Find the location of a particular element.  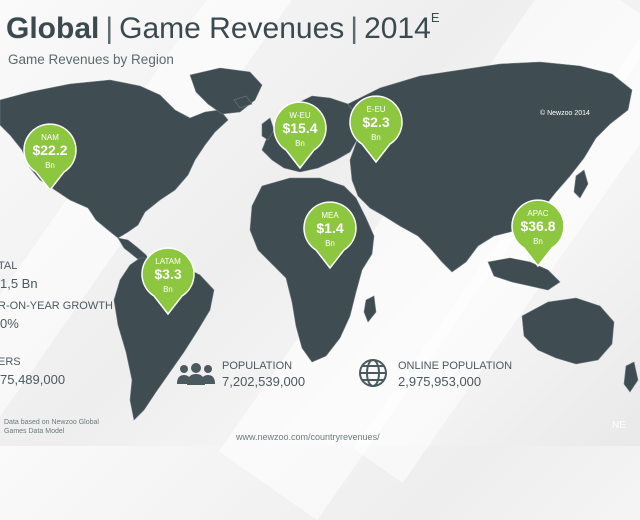

total-label: TAL is located at coordinates (9, 266).